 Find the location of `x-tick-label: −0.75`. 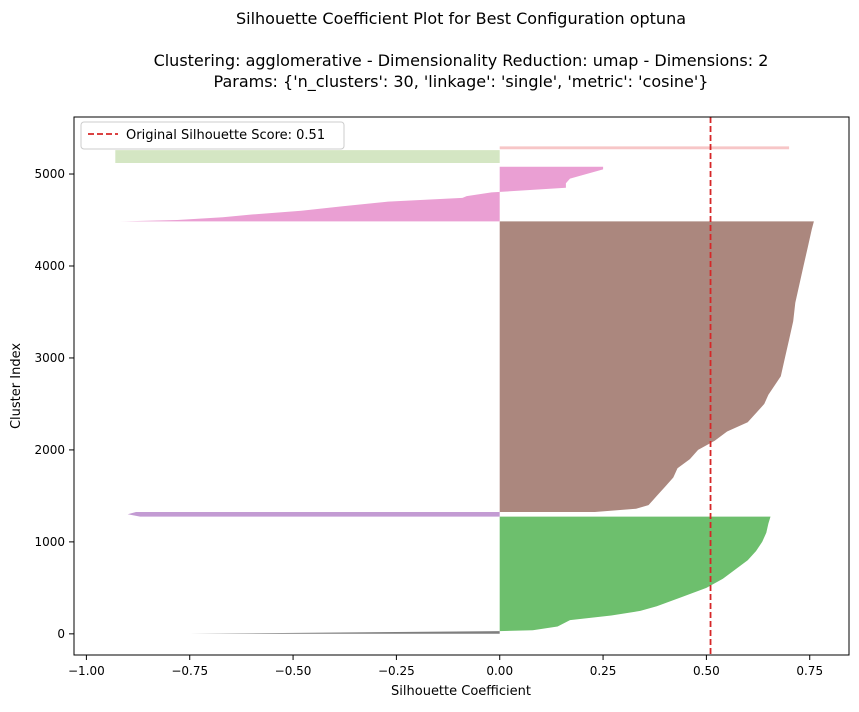

x-tick-label: −0.75 is located at coordinates (189, 671).